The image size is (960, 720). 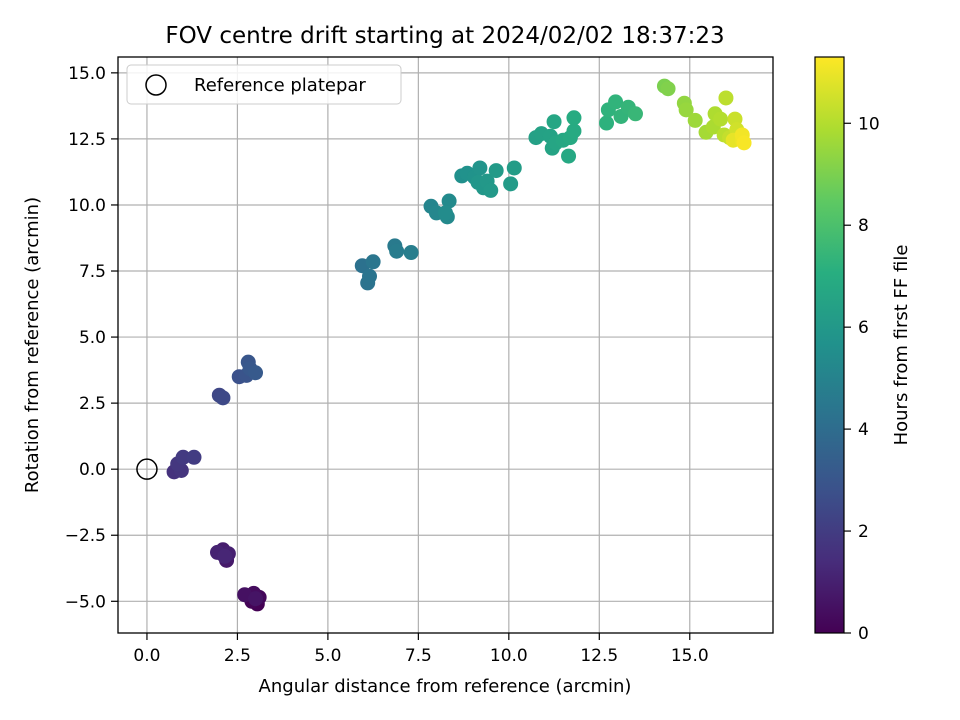 I want to click on reference-platepar-marker, so click(x=147, y=469).